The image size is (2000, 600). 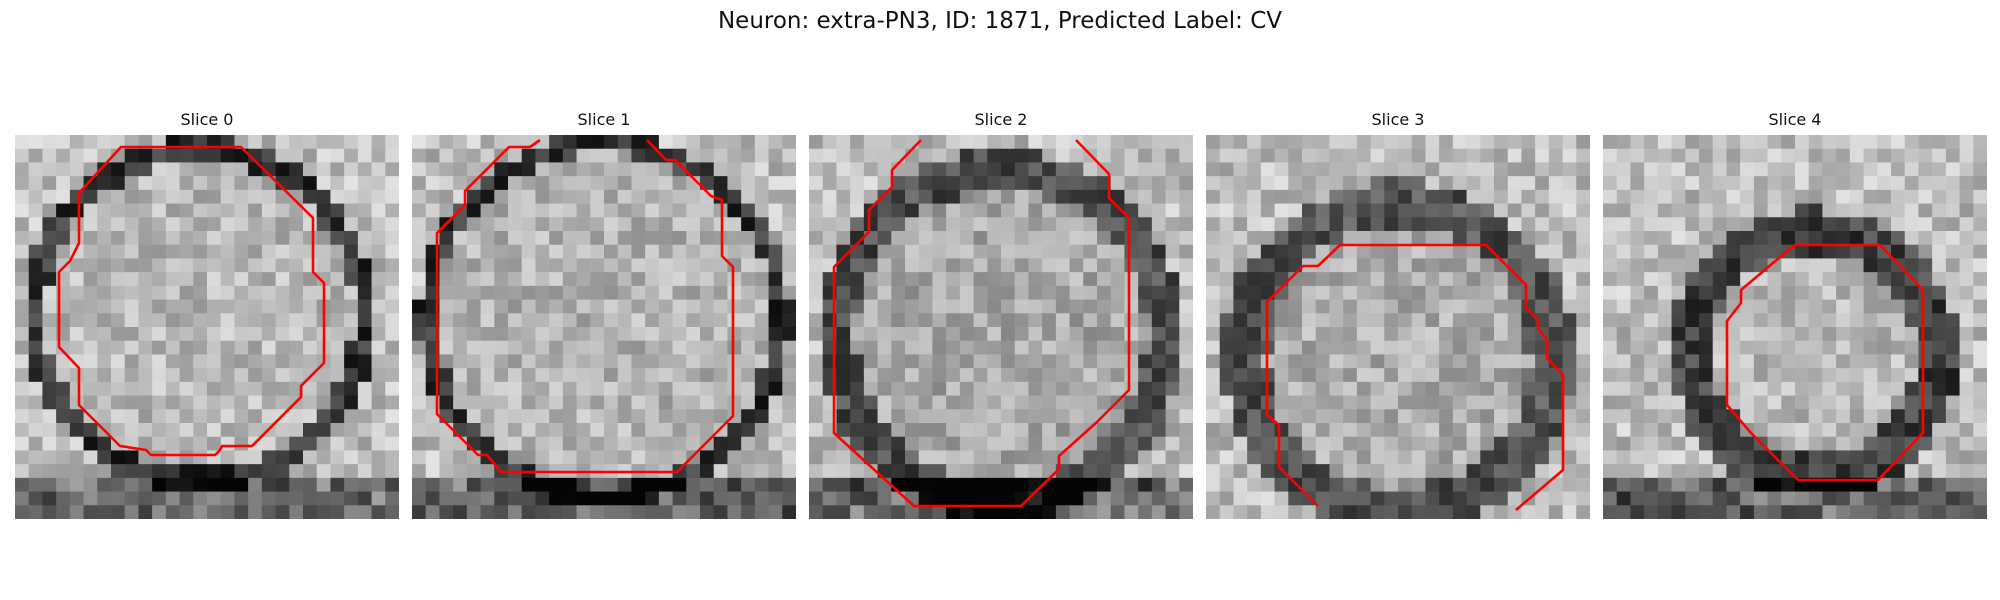 What do you see at coordinates (1001, 119) in the screenshot?
I see `panel-title: Slice 2` at bounding box center [1001, 119].